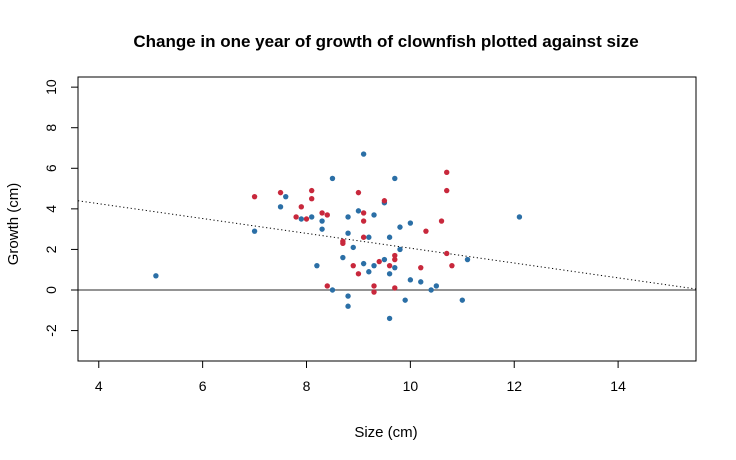 The width and height of the screenshot is (736, 460). What do you see at coordinates (385, 432) in the screenshot?
I see `x-axis-label: Size (cm)` at bounding box center [385, 432].